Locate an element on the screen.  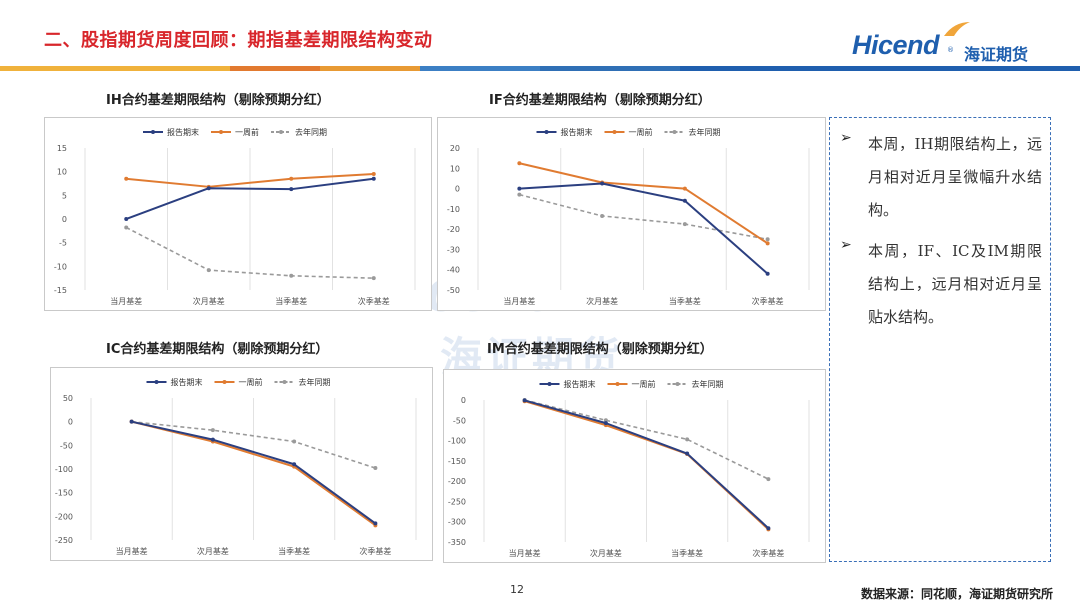
commentary-item: ➢ 本周，IH期限结构上，远月相对近月呈微幅升水结构。 is located at coordinates (941, 177).